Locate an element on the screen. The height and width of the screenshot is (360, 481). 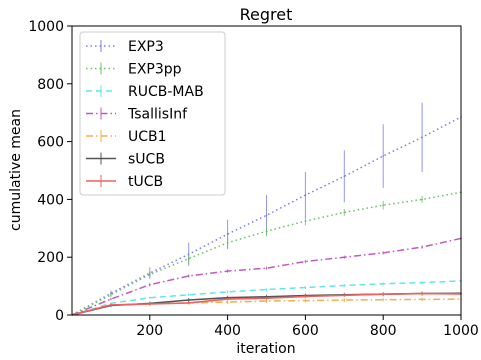
x-axis-label: iteration is located at coordinates (265, 349).